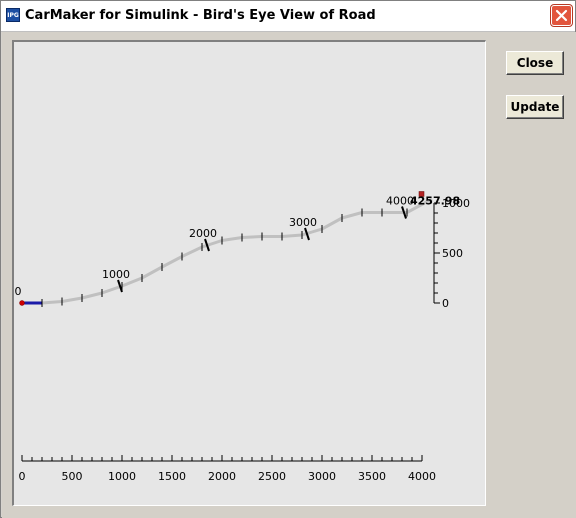 Image resolution: width=576 pixels, height=518 pixels. What do you see at coordinates (452, 253) in the screenshot?
I see `y-tick-label: 500` at bounding box center [452, 253].